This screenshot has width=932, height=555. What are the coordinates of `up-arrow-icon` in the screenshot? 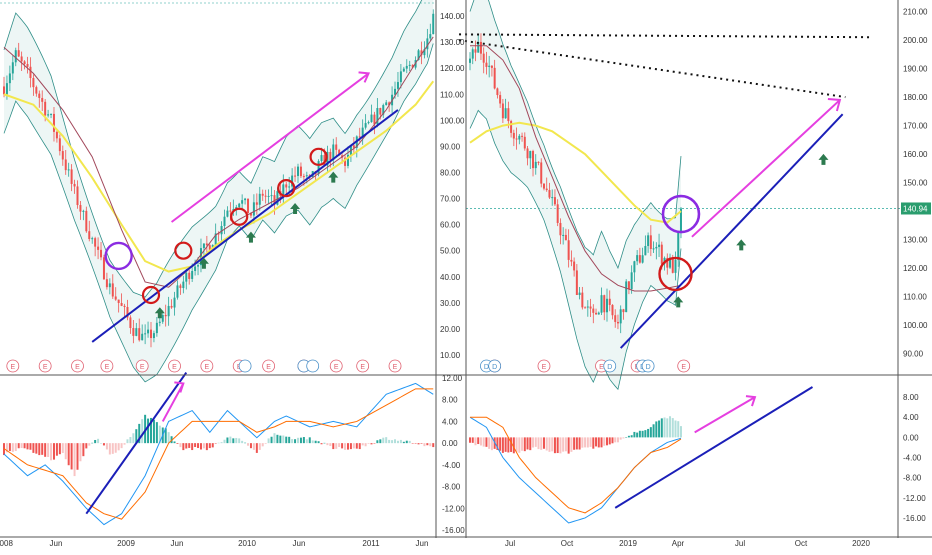 It's located at (203, 263).